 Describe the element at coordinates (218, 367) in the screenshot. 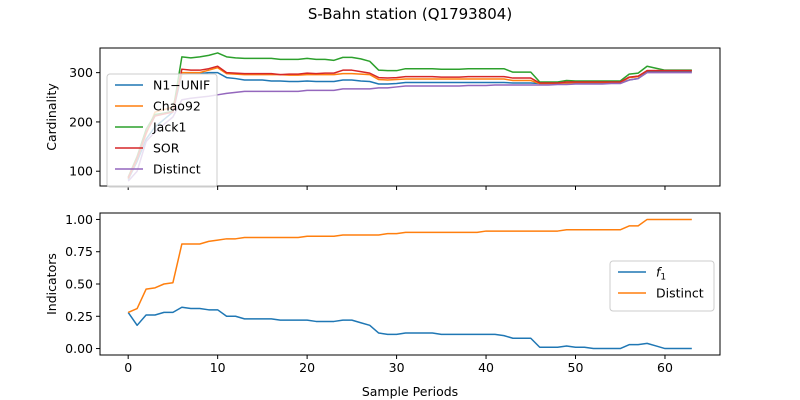

I see `indicators-xtick-label: 10` at that location.